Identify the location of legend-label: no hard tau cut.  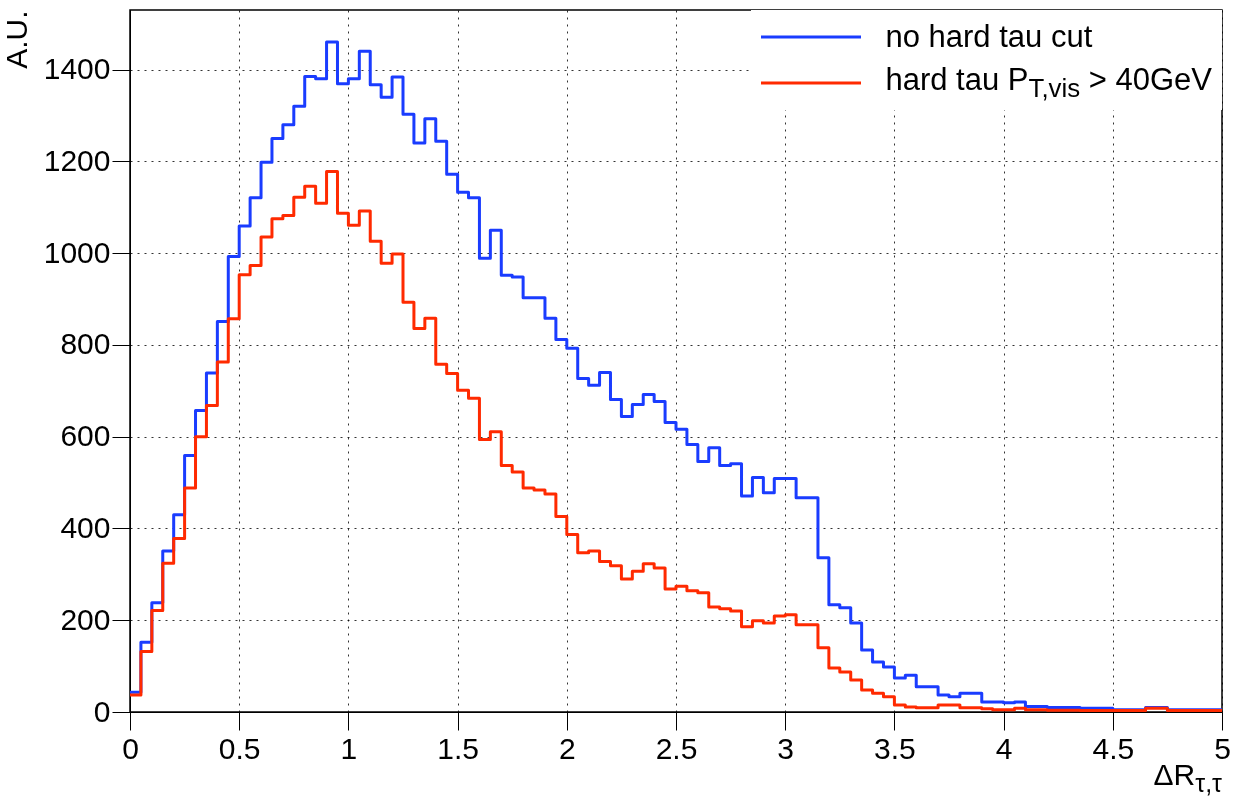
(989, 37).